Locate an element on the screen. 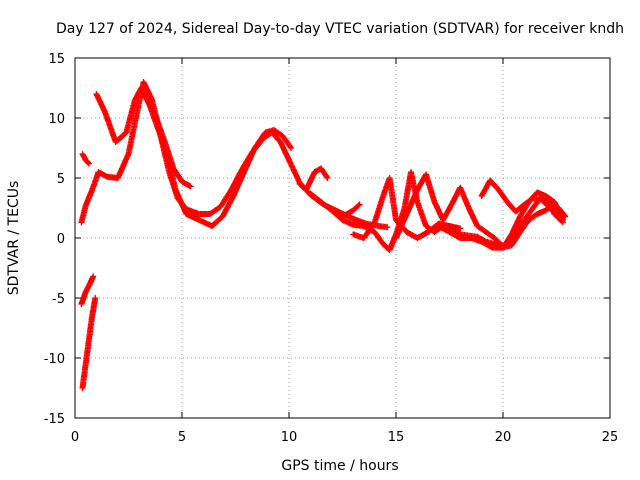  x-tick-label: 10 is located at coordinates (289, 437).